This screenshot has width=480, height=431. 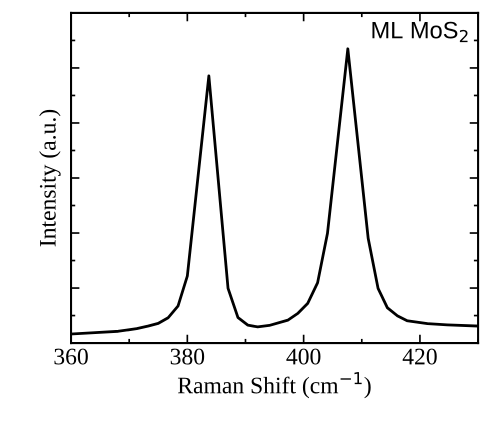 What do you see at coordinates (420, 32) in the screenshot?
I see `text: ML MoS$_{2}$` at bounding box center [420, 32].